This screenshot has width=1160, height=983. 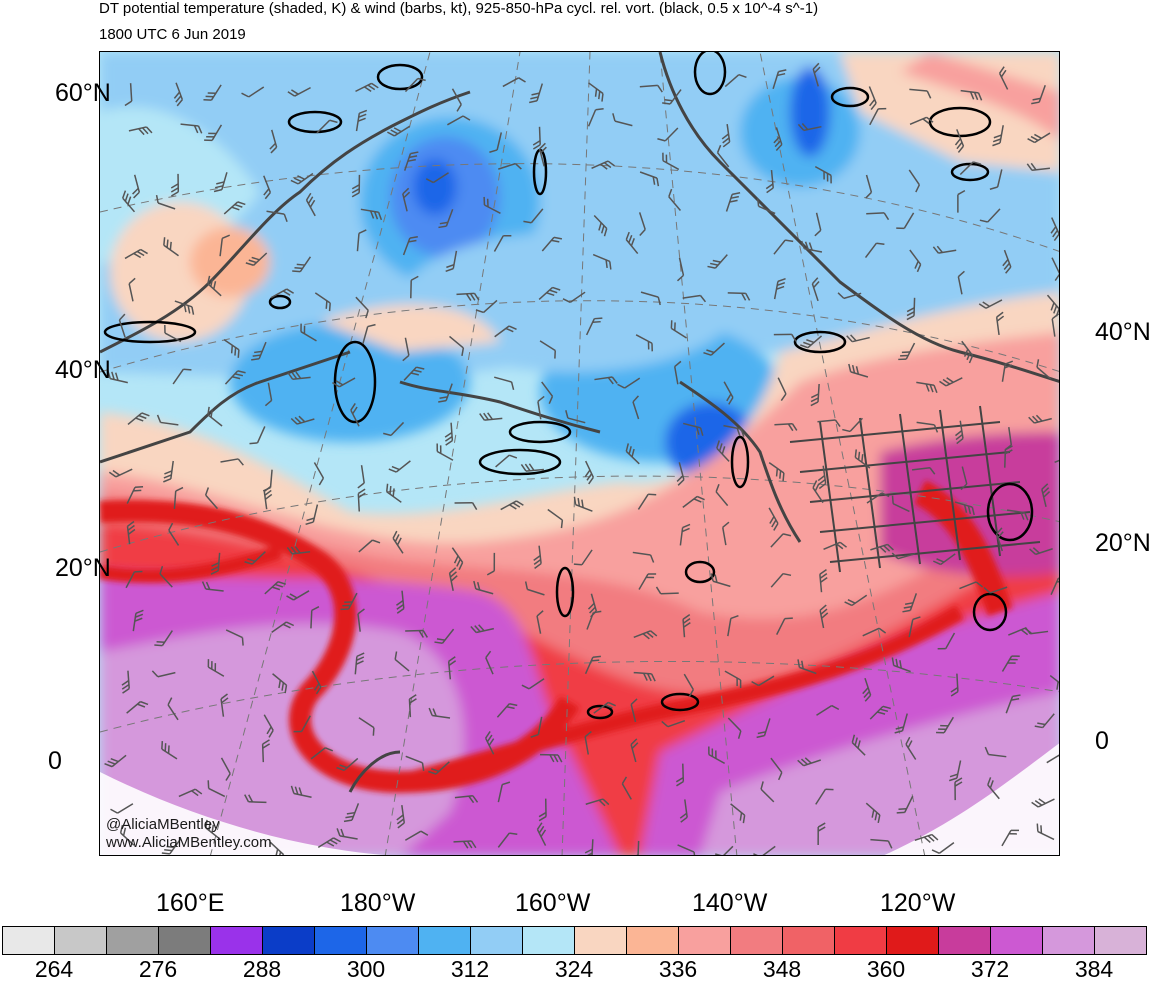 What do you see at coordinates (782, 969) in the screenshot?
I see `colorbar-tick-label: 348` at bounding box center [782, 969].